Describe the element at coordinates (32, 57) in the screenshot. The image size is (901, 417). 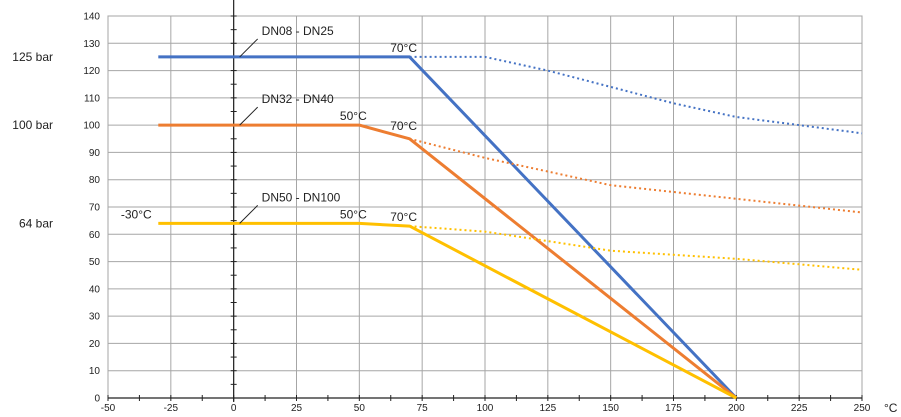
I see `pressure-label: 125 bar` at that location.